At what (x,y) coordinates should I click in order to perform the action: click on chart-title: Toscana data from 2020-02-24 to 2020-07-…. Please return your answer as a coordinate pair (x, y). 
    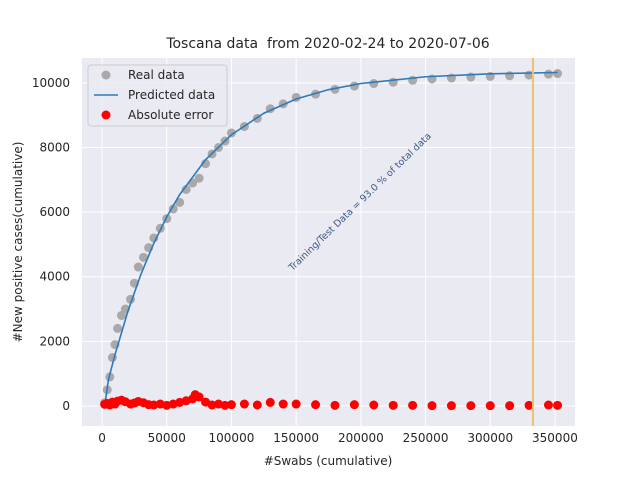
    Looking at the image, I should click on (327, 44).